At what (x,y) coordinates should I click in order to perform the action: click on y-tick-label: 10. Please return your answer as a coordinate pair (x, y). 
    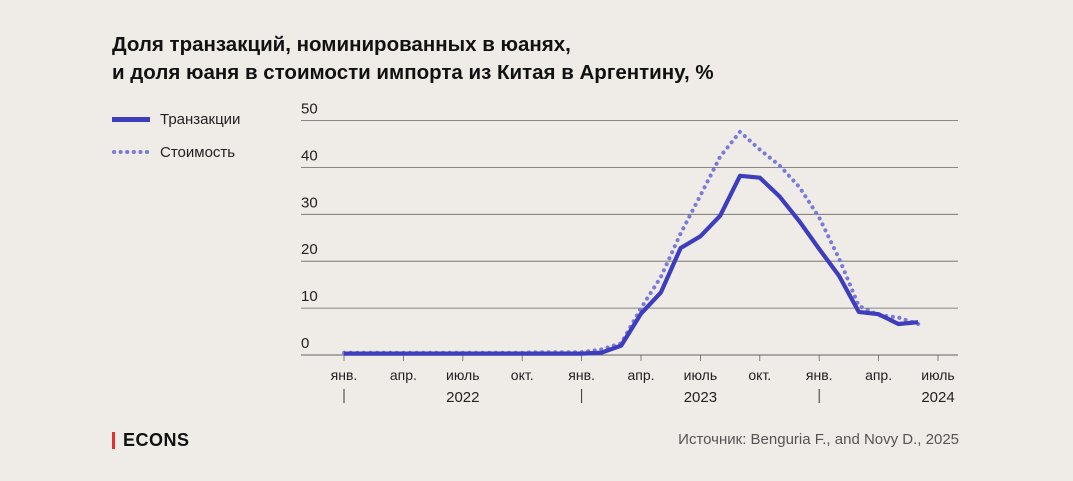
    Looking at the image, I should click on (309, 296).